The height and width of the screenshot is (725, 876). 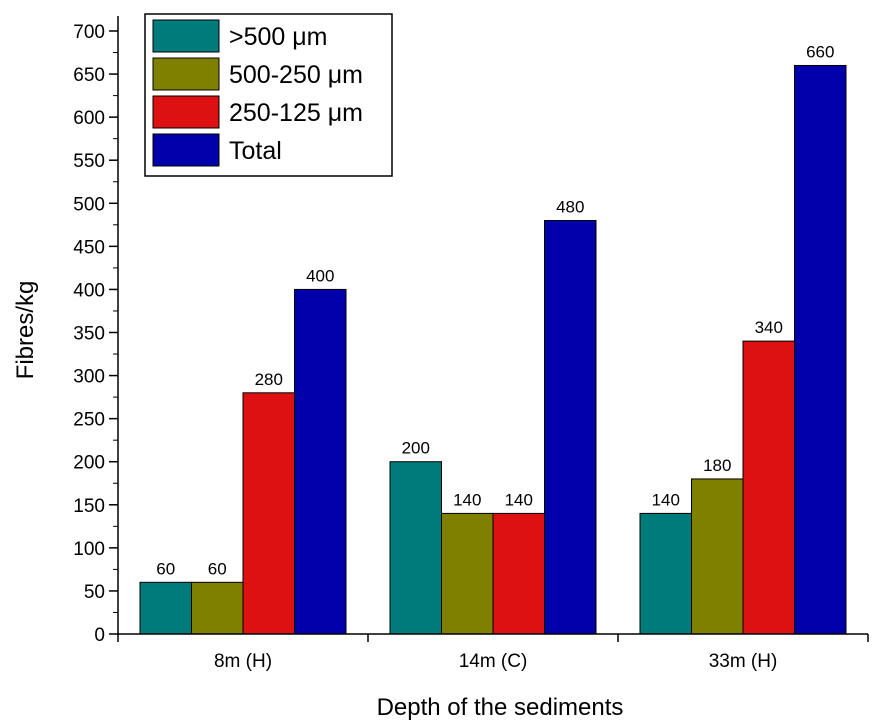 What do you see at coordinates (269, 379) in the screenshot?
I see `data-label-0-2: 280` at bounding box center [269, 379].